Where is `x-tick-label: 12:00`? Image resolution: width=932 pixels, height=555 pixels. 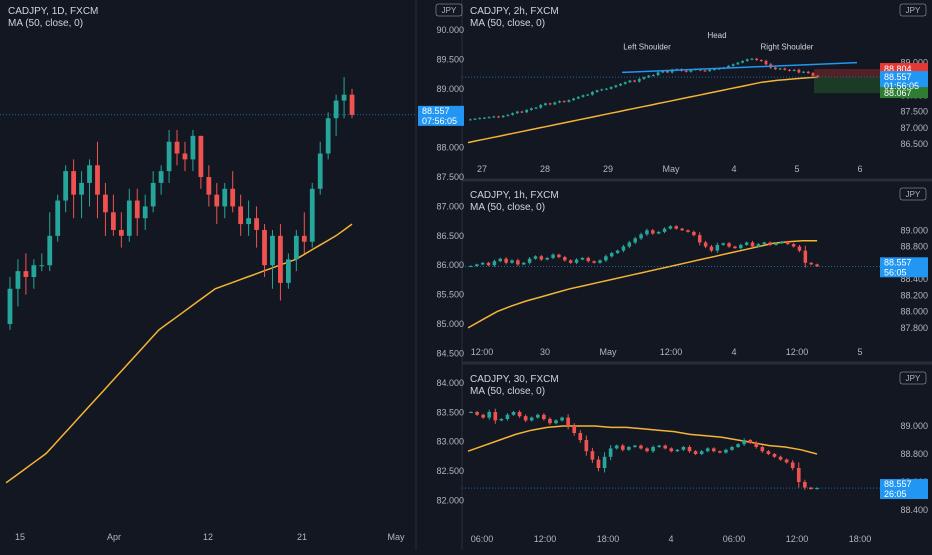 x-tick-label: 12:00 is located at coordinates (797, 539).